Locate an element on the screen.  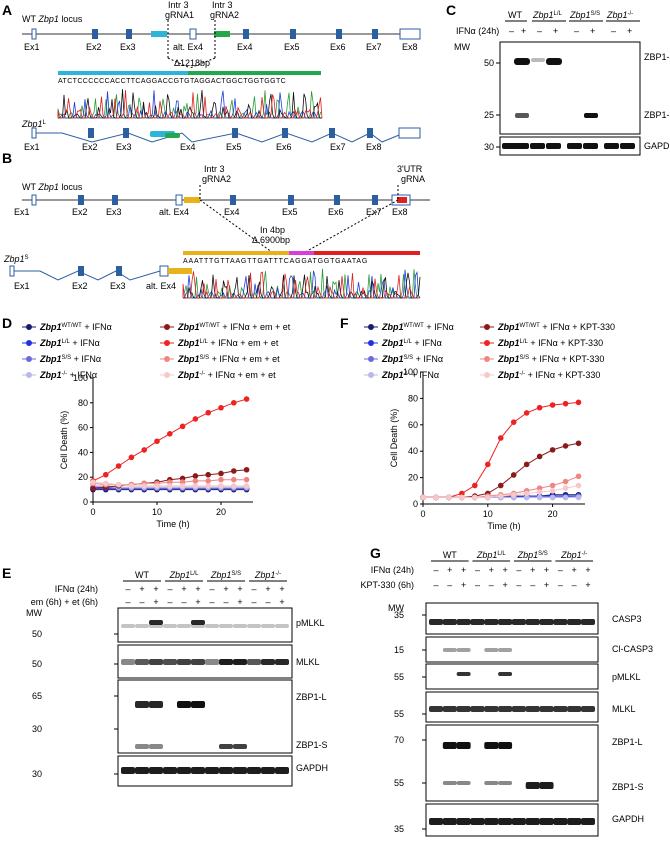
utr-label-line1: 3'UTR is located at coordinates (410, 169).